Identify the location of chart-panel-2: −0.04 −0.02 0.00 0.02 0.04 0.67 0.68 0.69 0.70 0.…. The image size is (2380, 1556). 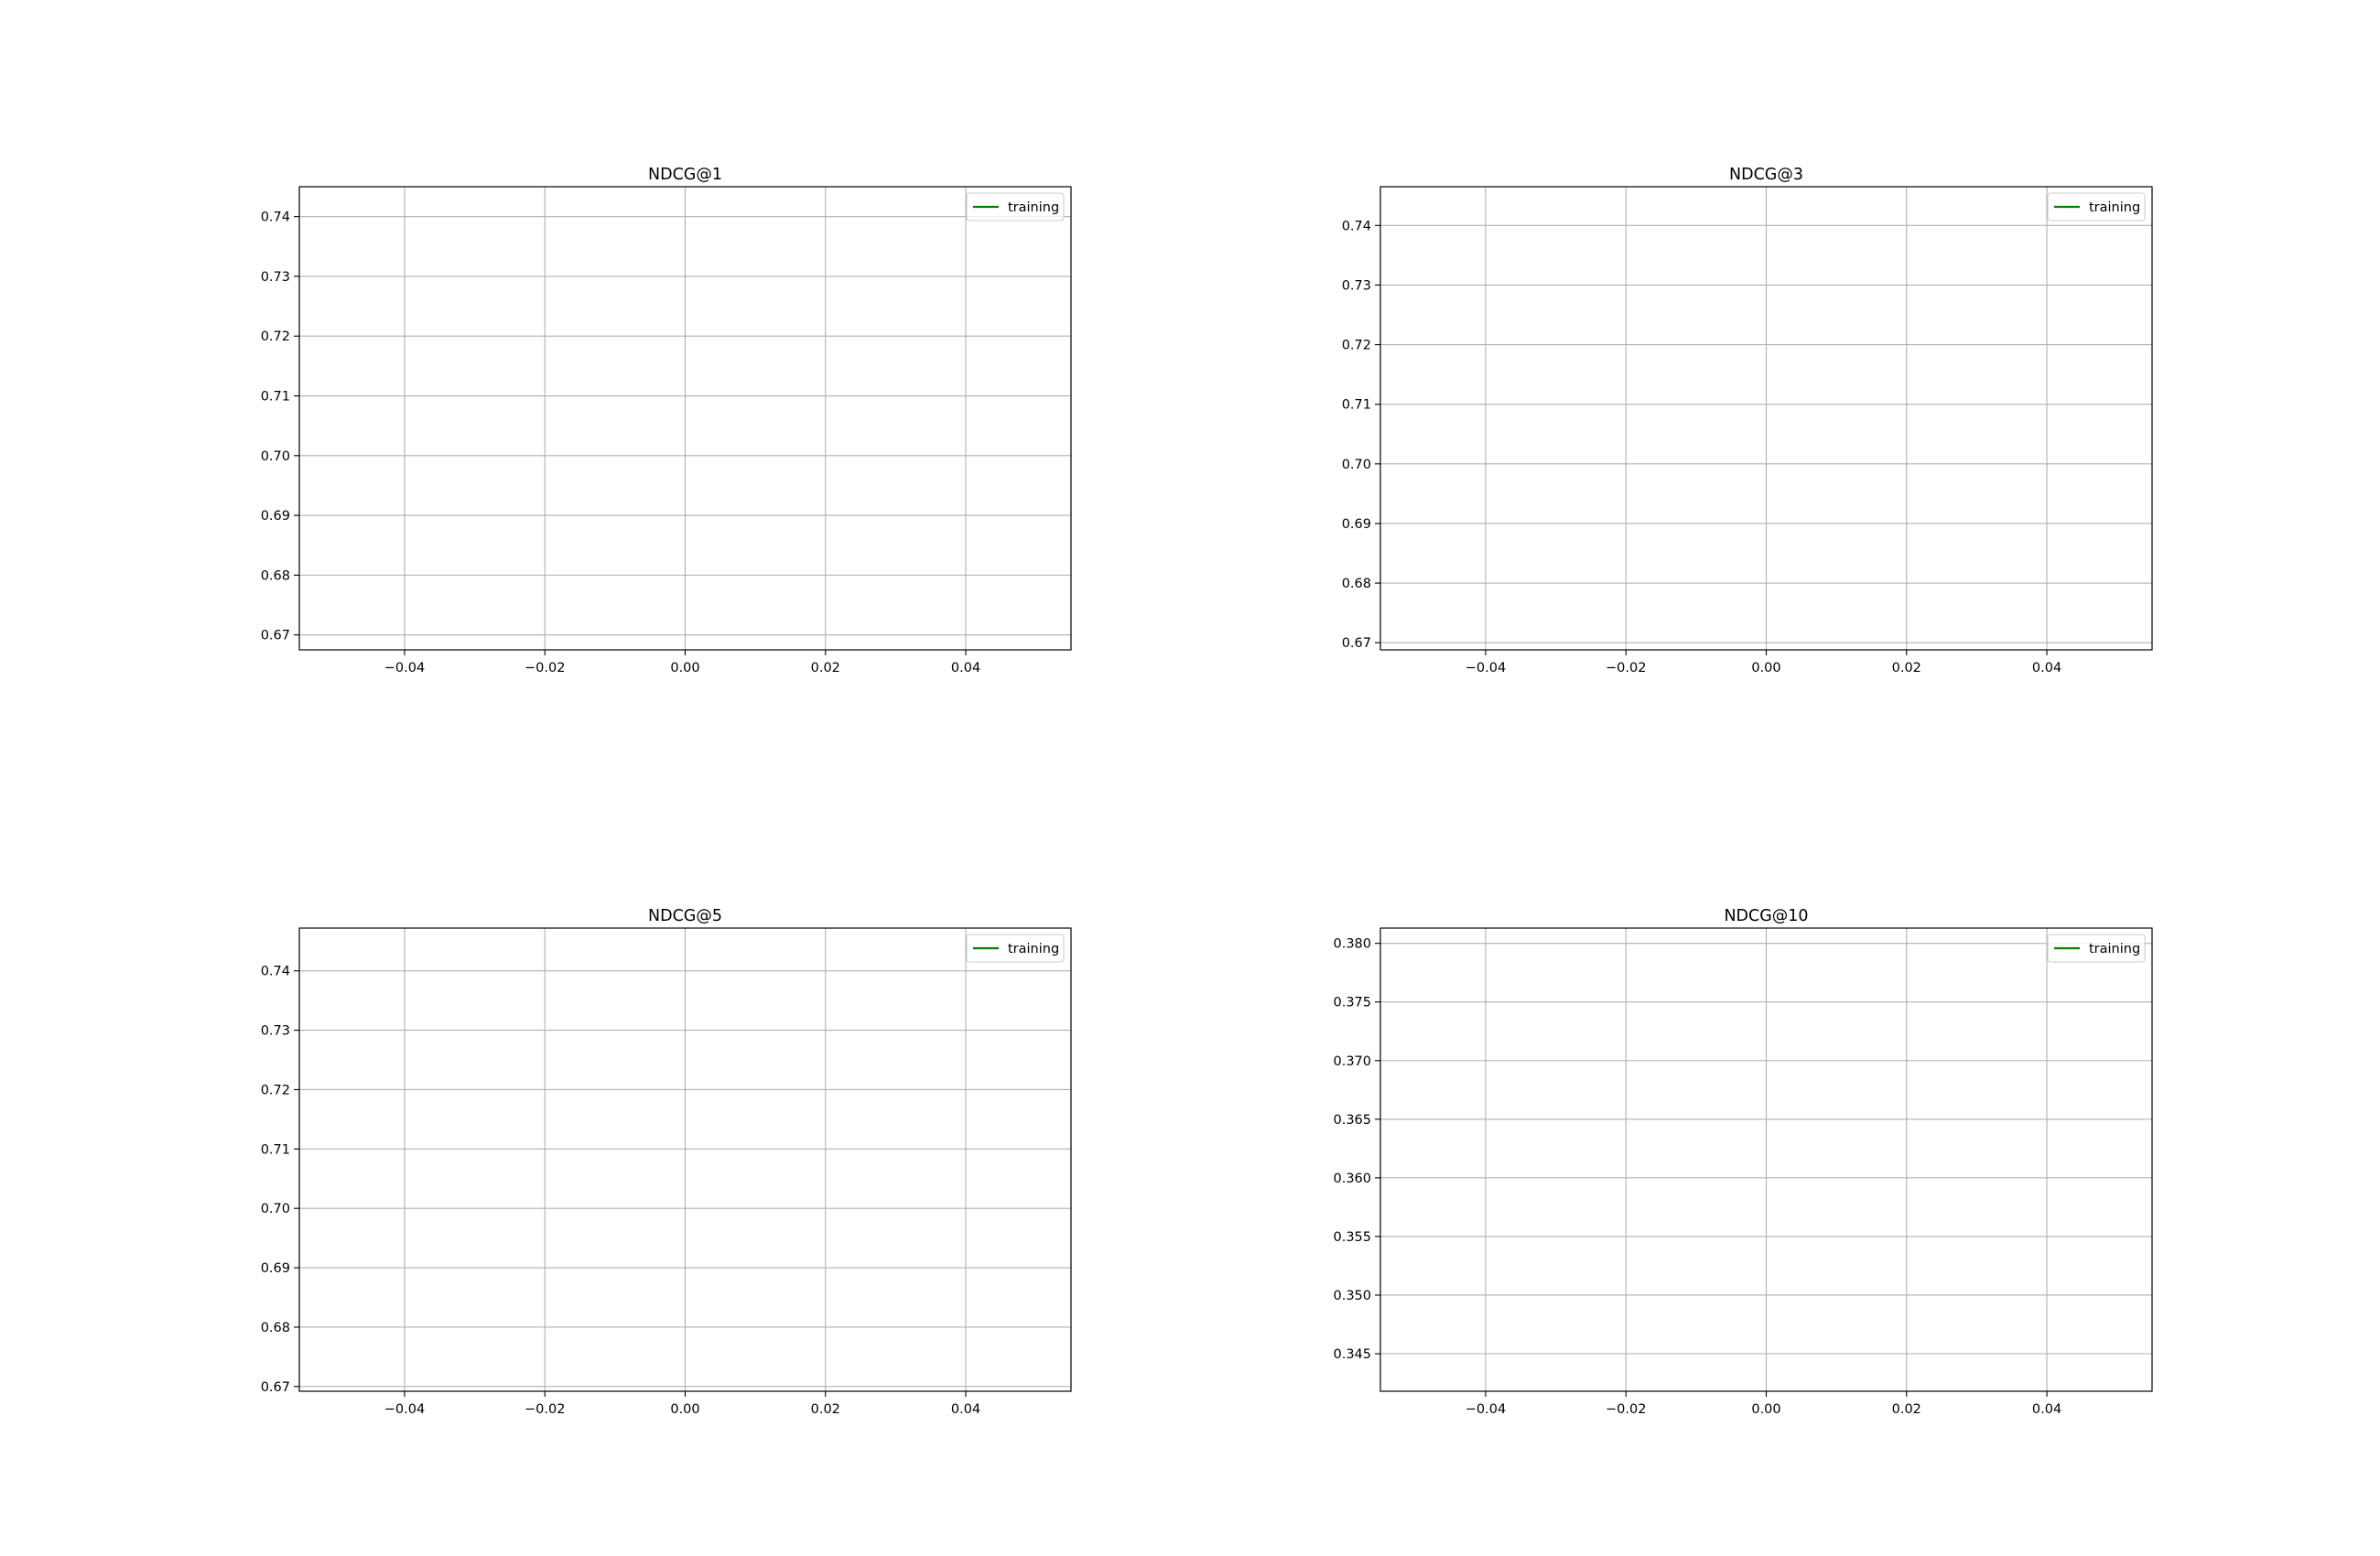
(1747, 420).